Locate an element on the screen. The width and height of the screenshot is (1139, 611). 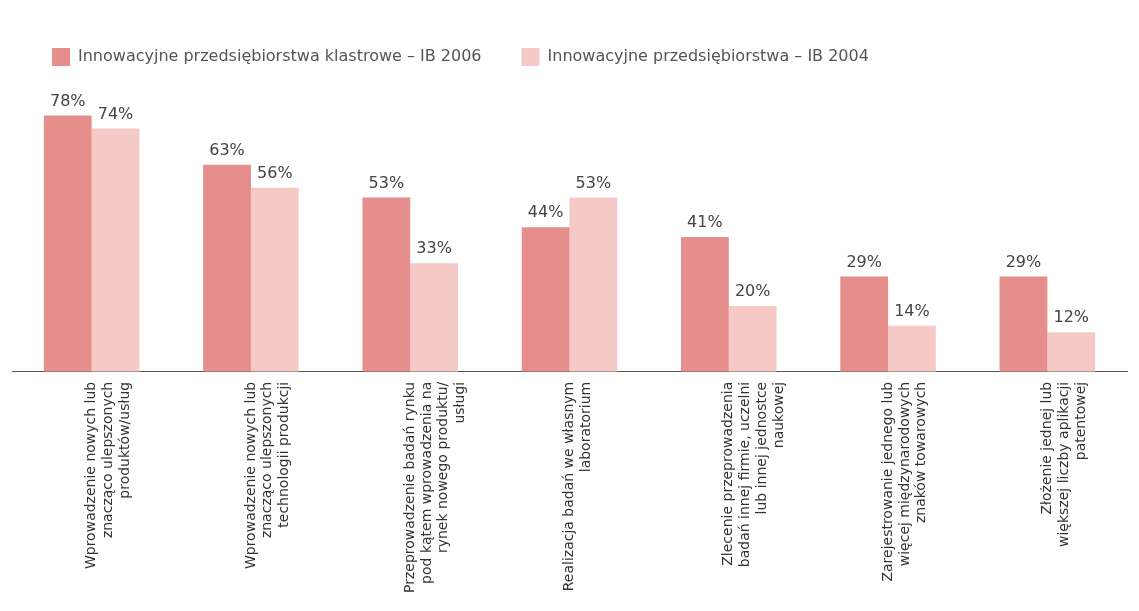
legend-label: Innowacyjne przedsiębiorstwa klastrowe – IB 2006 is located at coordinates (280, 56).